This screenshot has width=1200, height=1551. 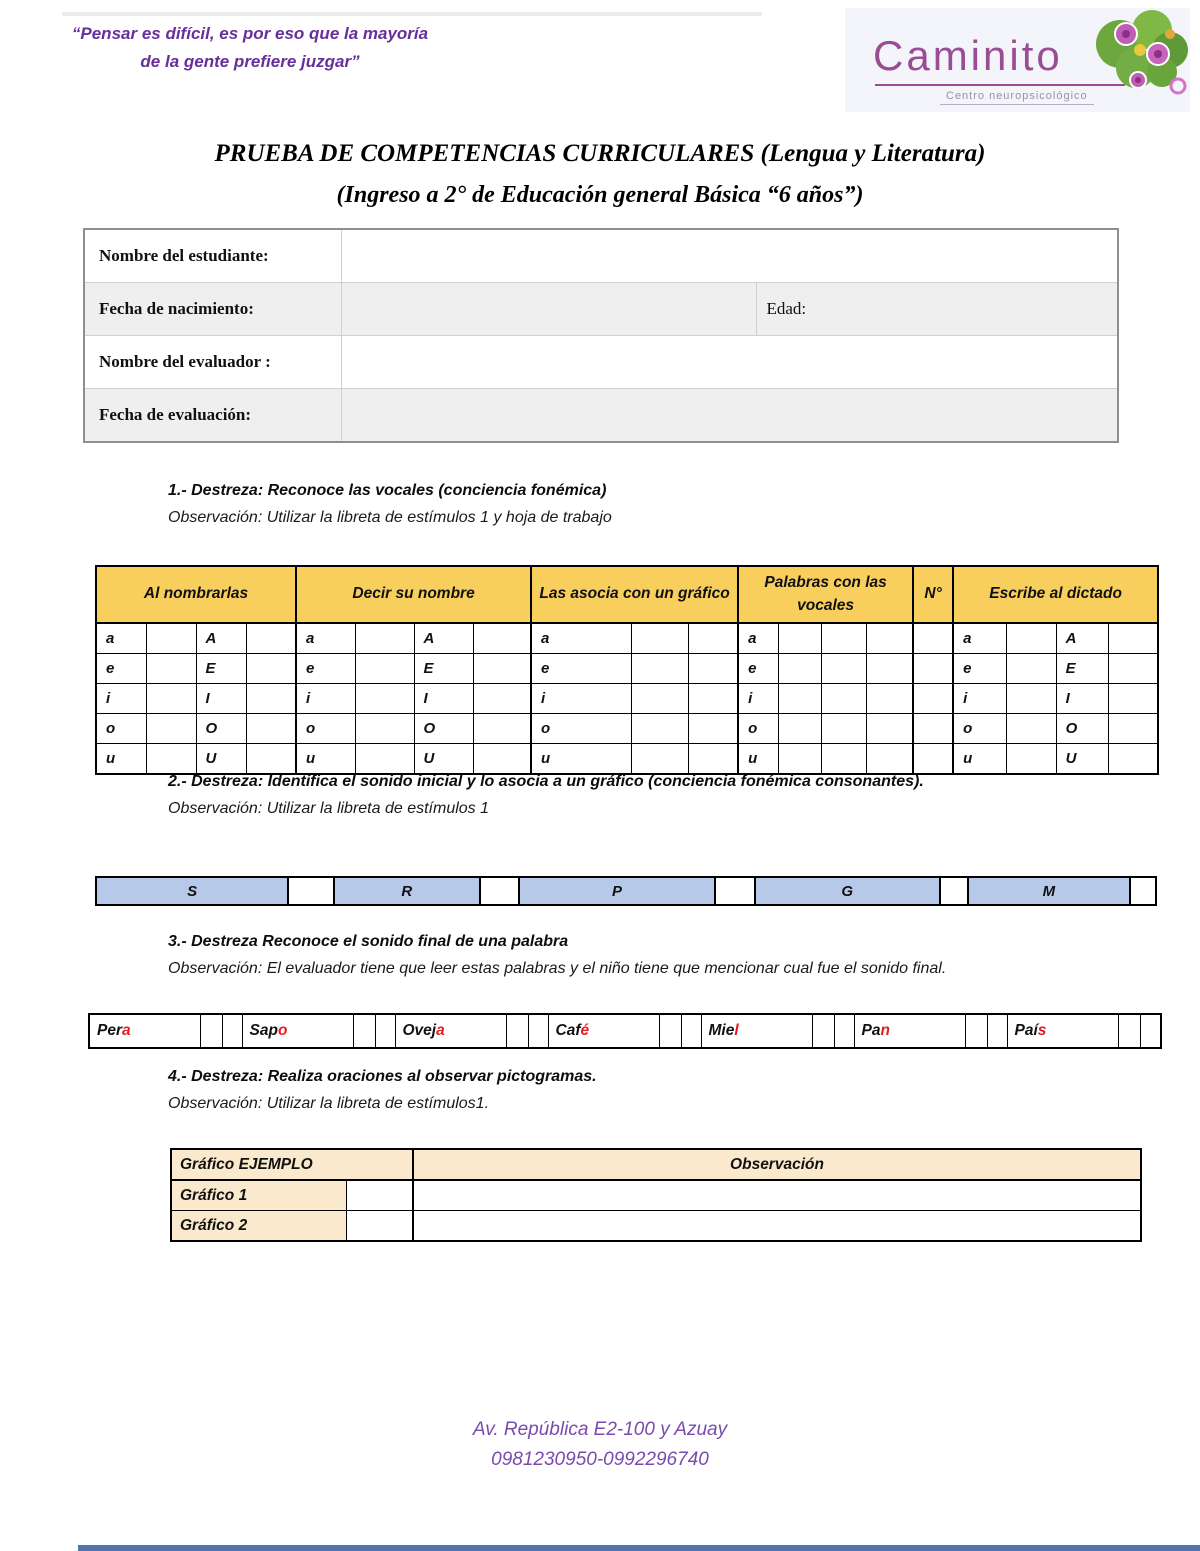 What do you see at coordinates (413, 594) in the screenshot?
I see `col-header-decir-su-nombre: Decir su nombre` at bounding box center [413, 594].